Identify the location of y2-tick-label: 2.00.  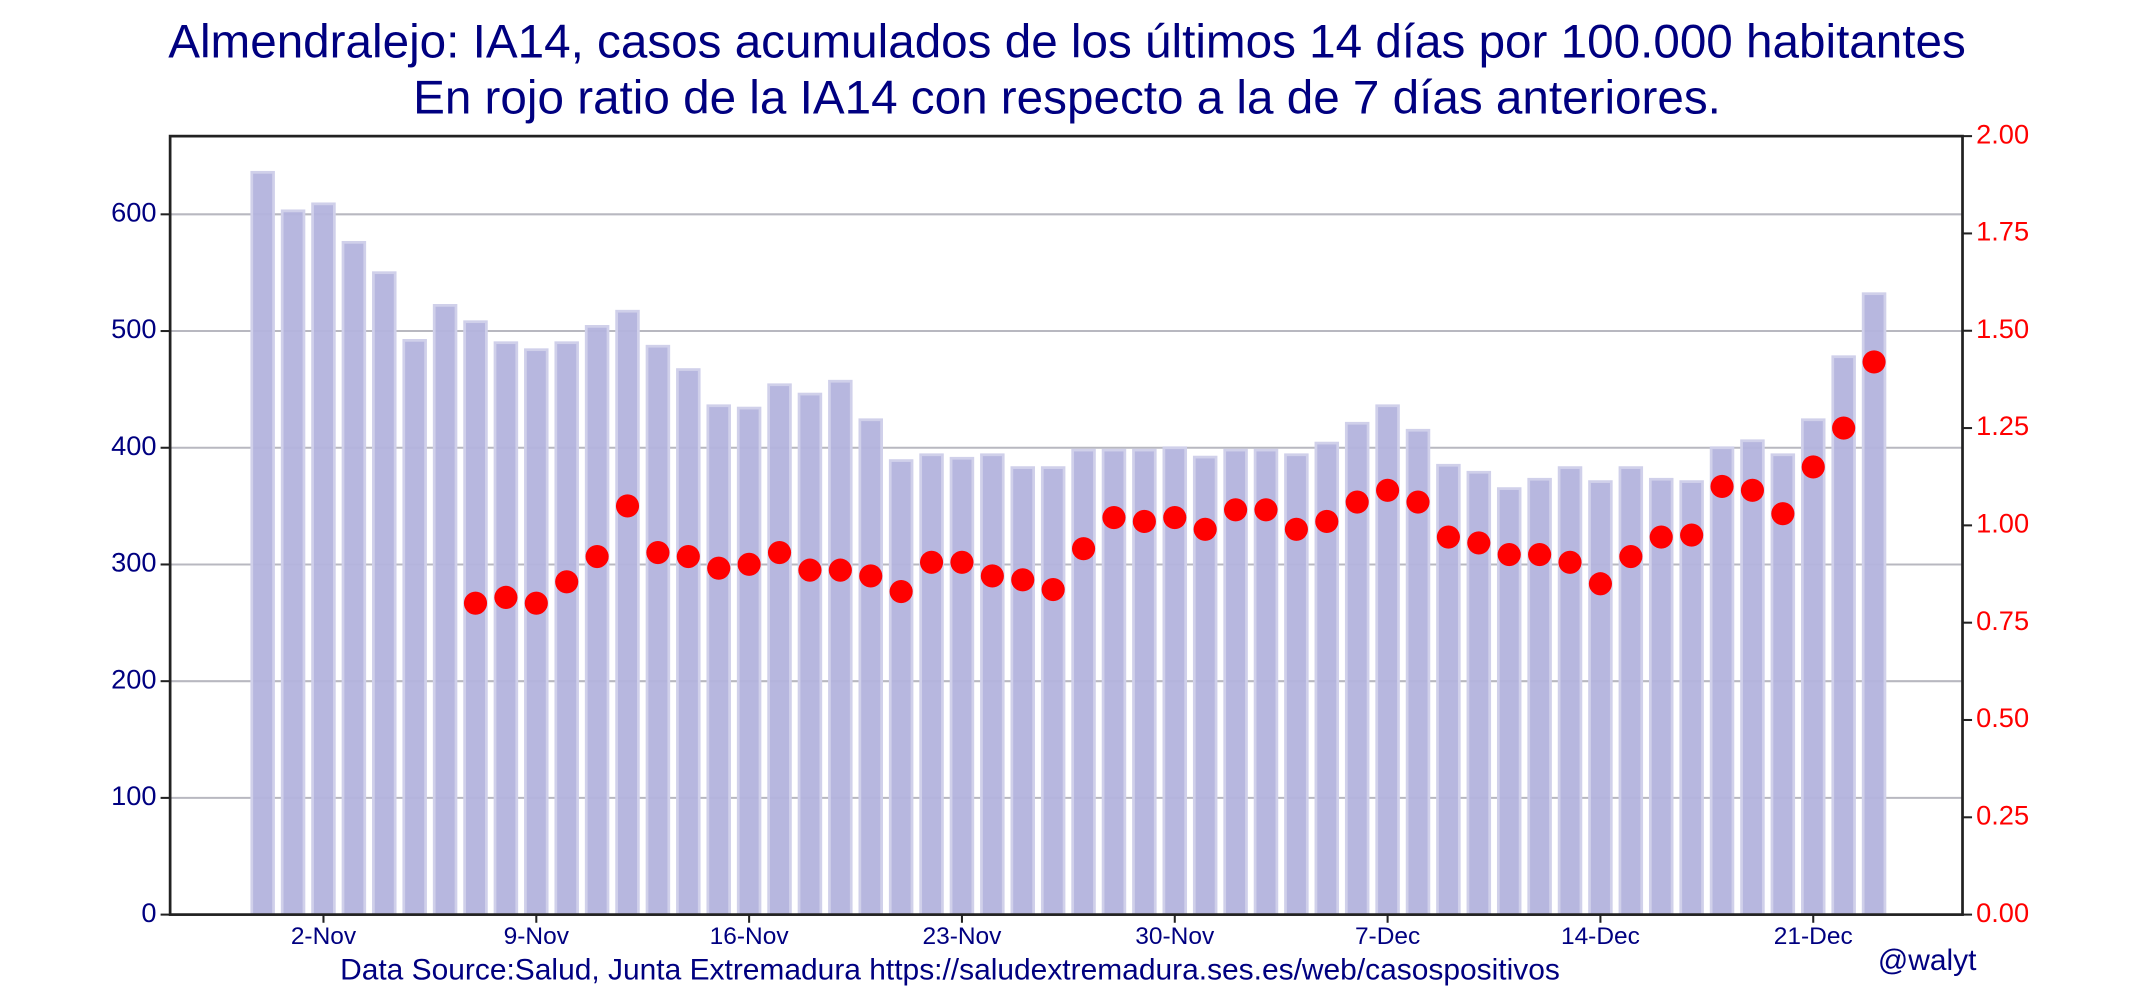
(2002, 133).